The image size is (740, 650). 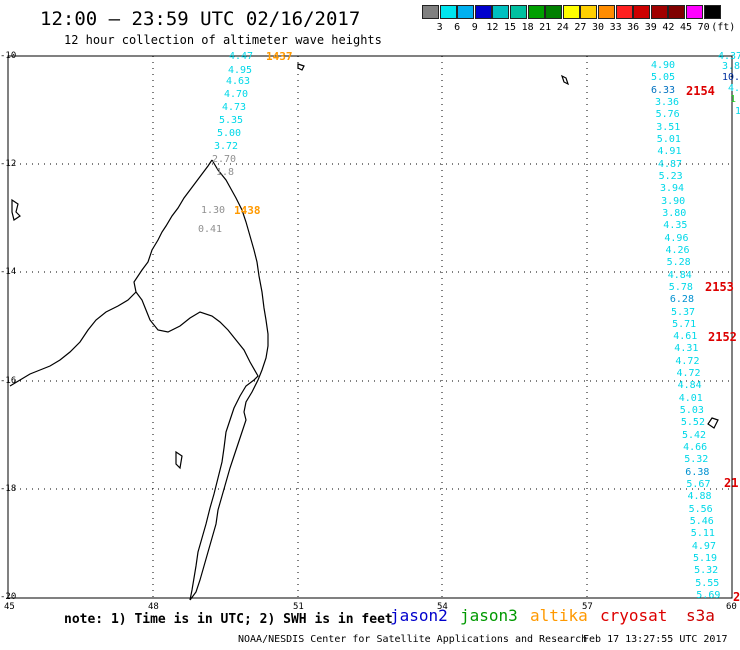 I want to click on wave-height-value: 4.97, so click(x=703, y=546).